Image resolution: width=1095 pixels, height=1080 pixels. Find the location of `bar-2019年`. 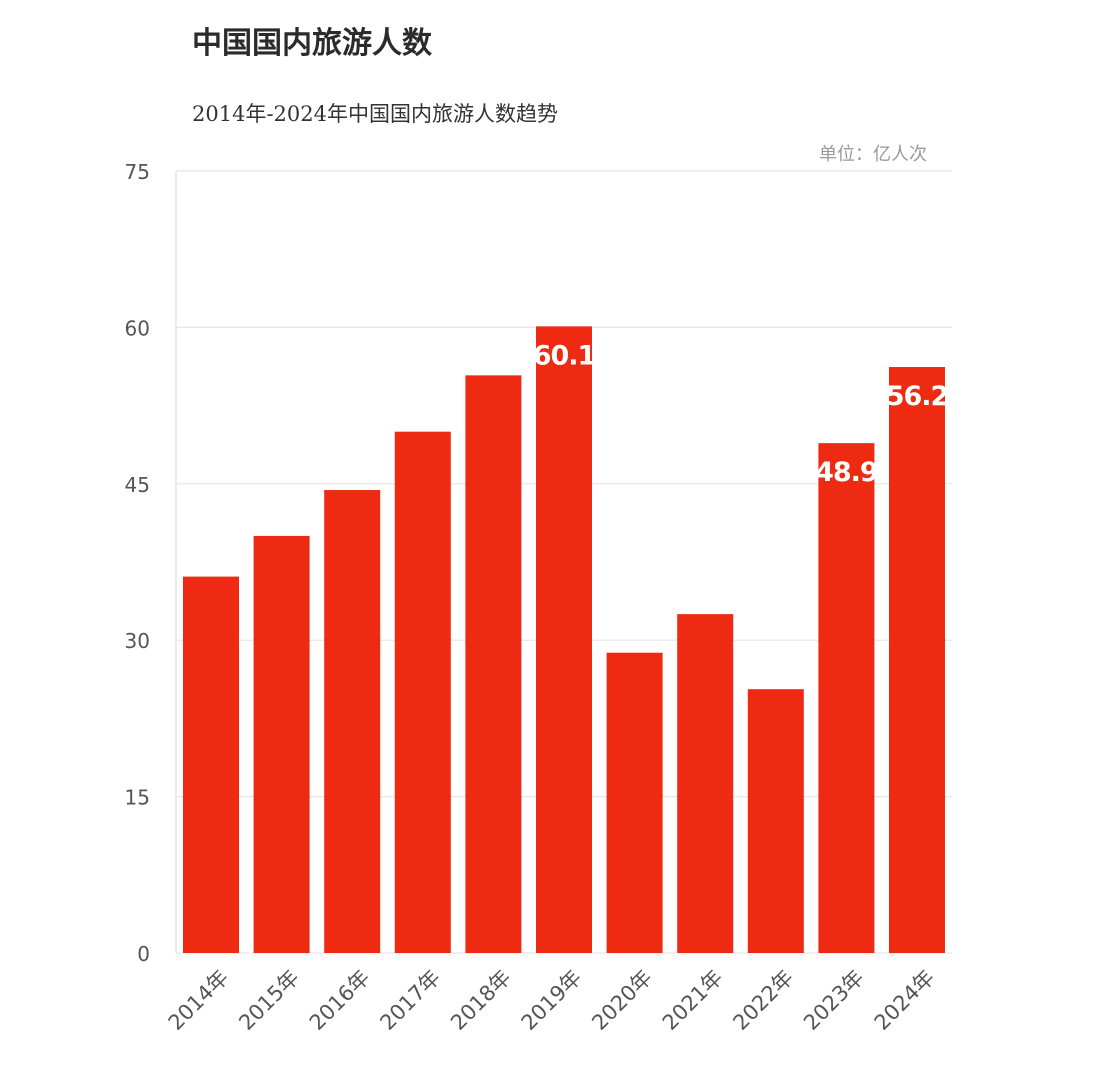

bar-2019年 is located at coordinates (564, 640).